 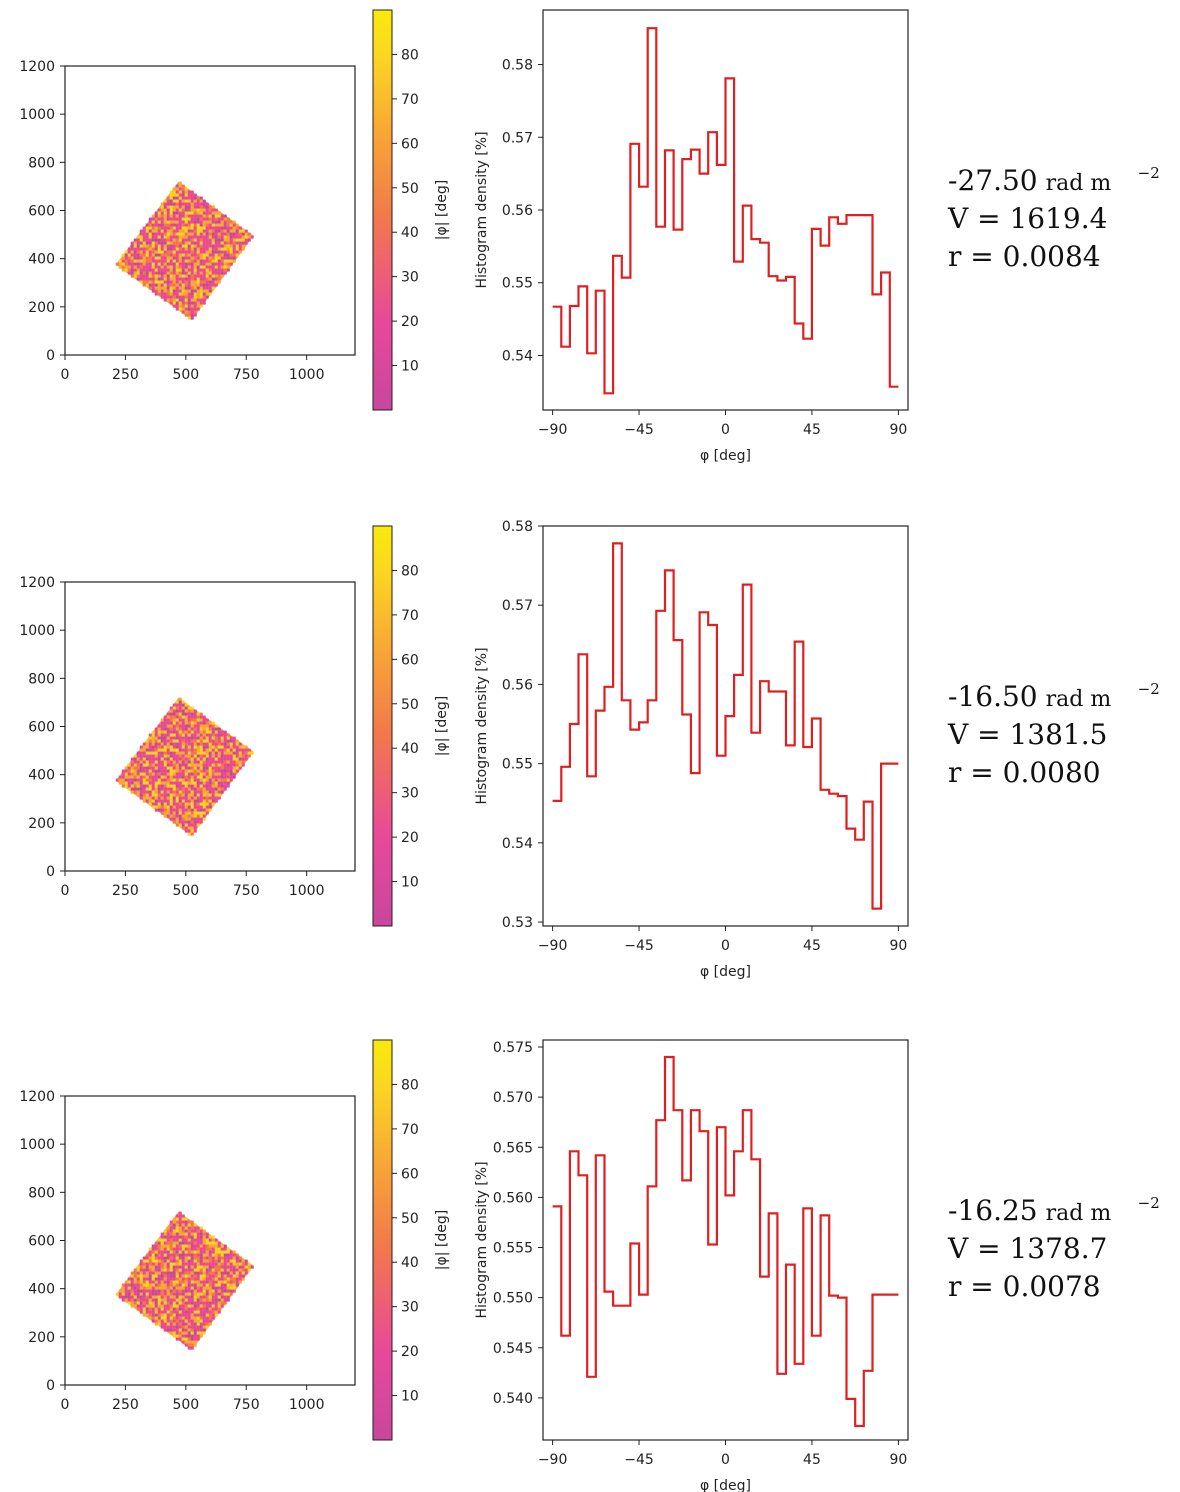 I want to click on histogram-xlabel: φ [deg], so click(x=725, y=972).